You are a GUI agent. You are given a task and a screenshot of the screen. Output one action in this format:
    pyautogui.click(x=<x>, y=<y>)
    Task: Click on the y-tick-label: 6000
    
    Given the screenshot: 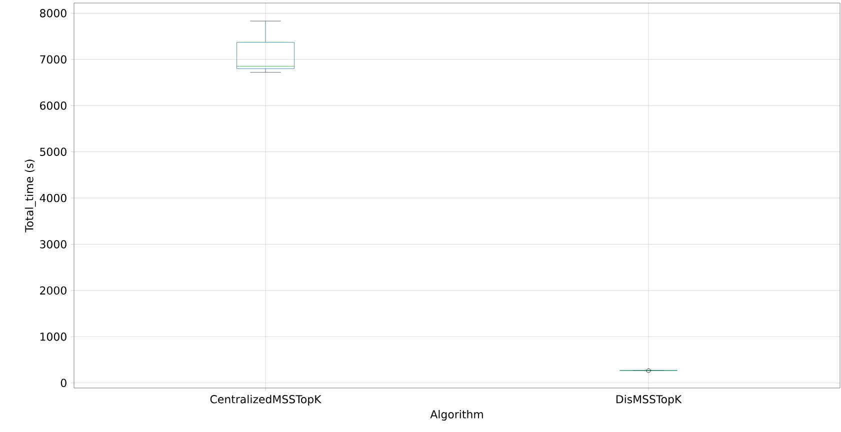 What is the action you would take?
    pyautogui.click(x=53, y=105)
    